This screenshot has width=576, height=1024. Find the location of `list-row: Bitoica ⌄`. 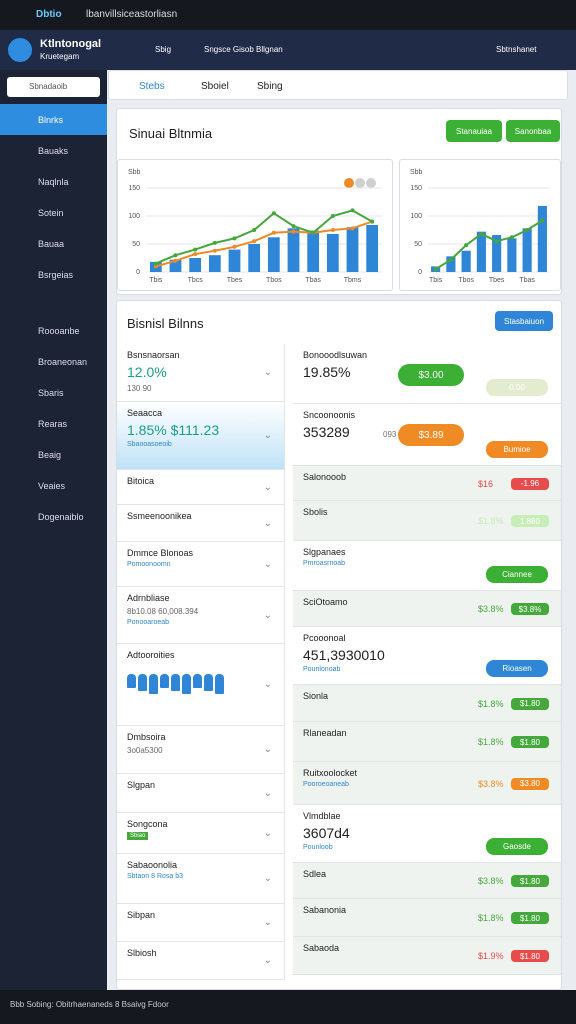

list-row: Bitoica ⌄ is located at coordinates (200, 487).